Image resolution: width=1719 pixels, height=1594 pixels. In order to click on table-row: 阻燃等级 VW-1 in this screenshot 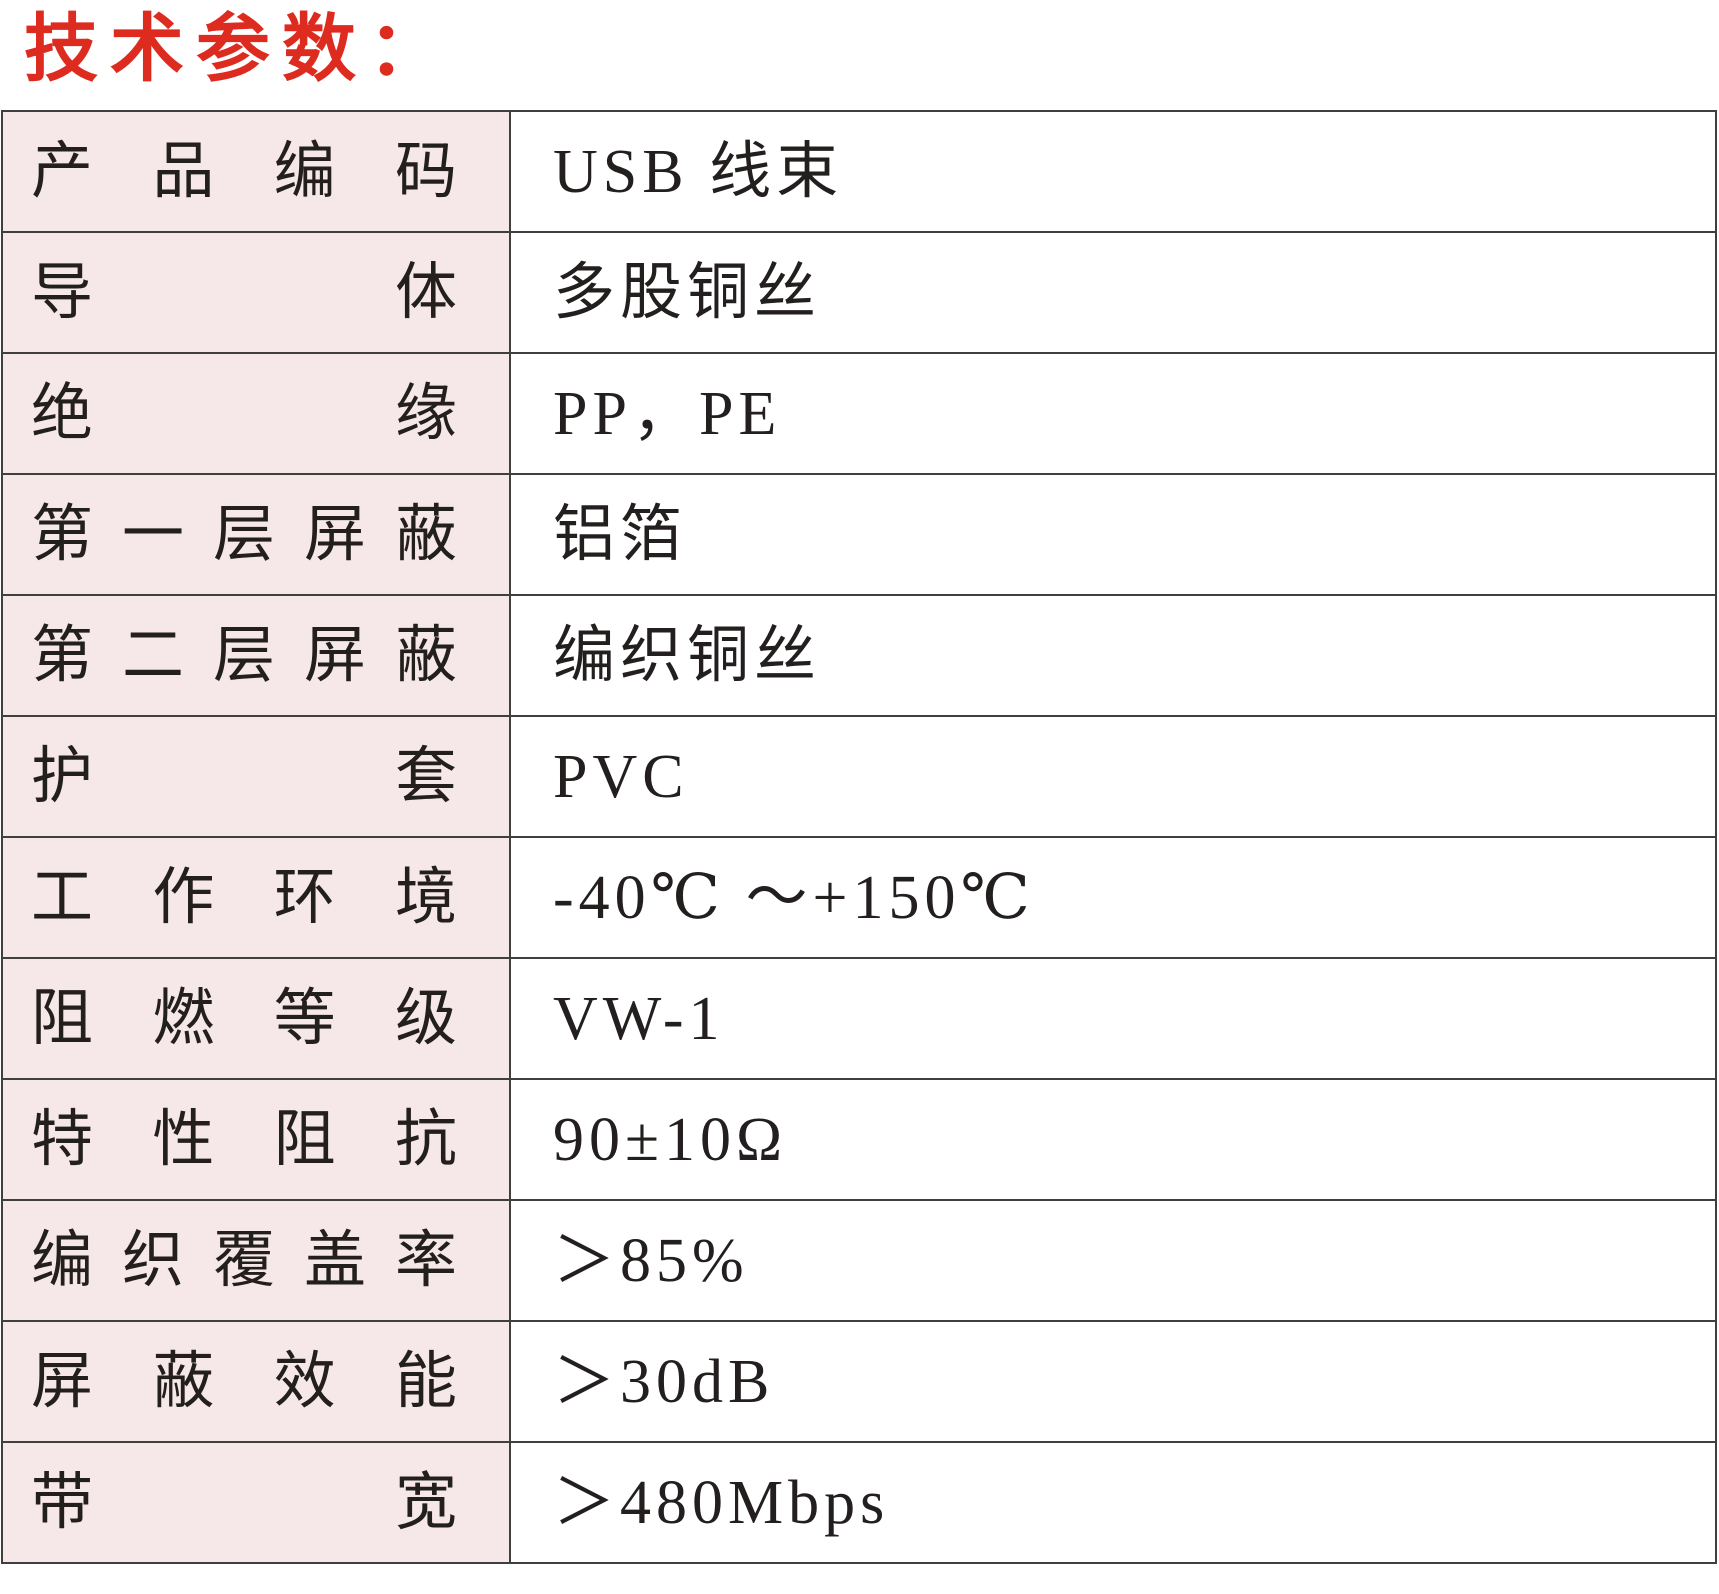, I will do `click(859, 1018)`.